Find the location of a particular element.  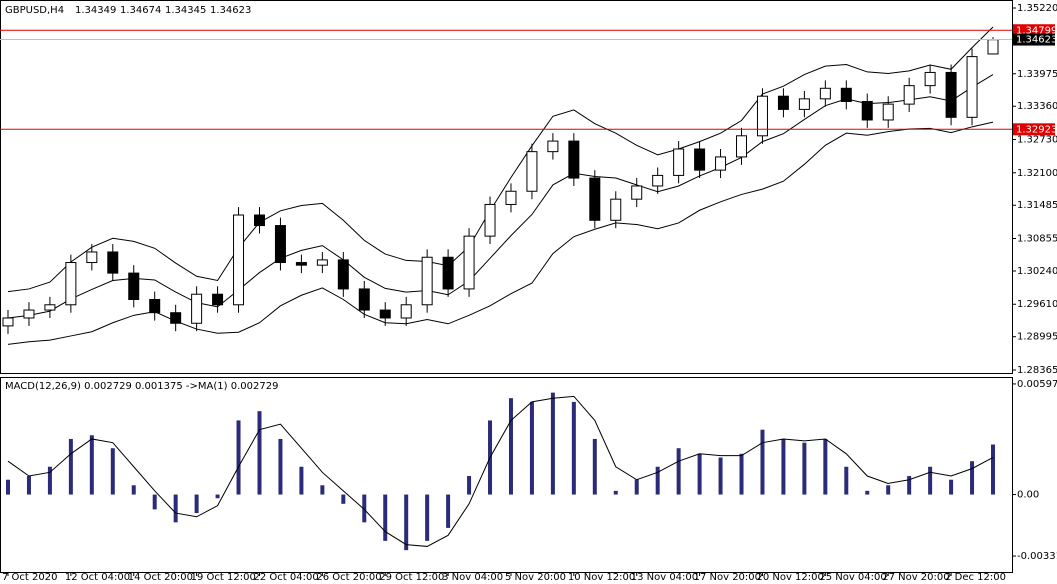

quote: 1.34623 is located at coordinates (230, 10).